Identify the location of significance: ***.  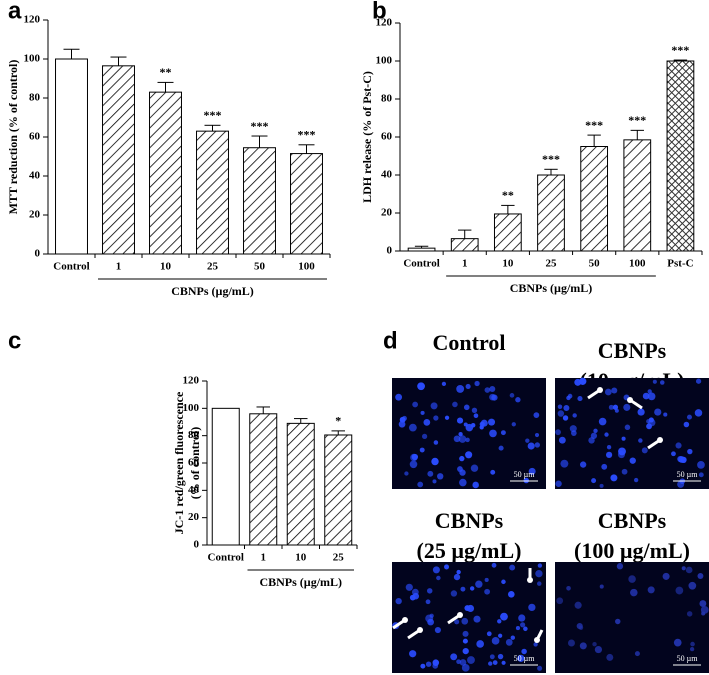
(213, 115).